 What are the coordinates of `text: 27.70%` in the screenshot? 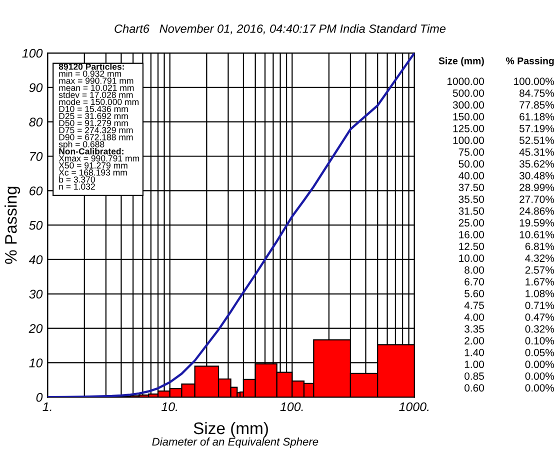 It's located at (537, 199).